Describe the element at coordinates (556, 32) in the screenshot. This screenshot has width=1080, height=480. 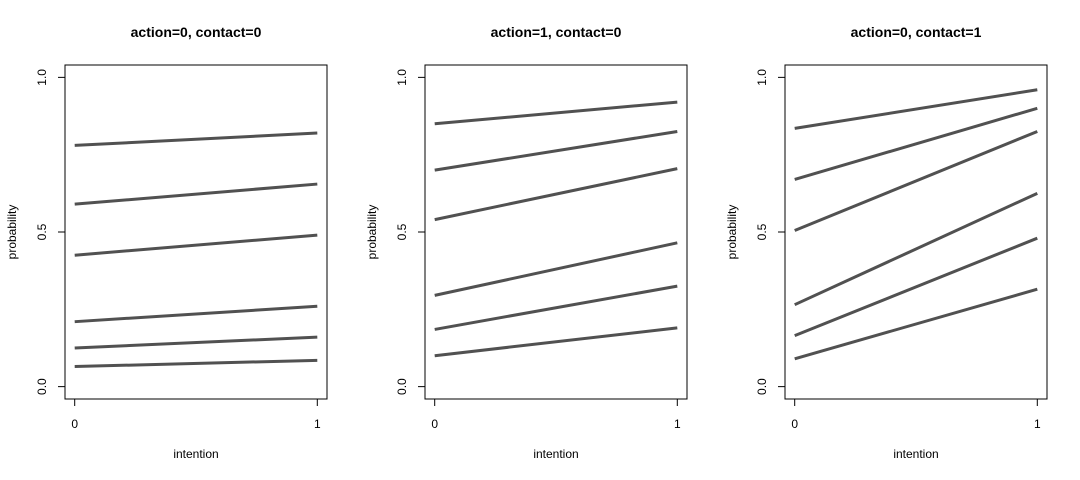
I see `panel-title: action=1, contact=0` at that location.